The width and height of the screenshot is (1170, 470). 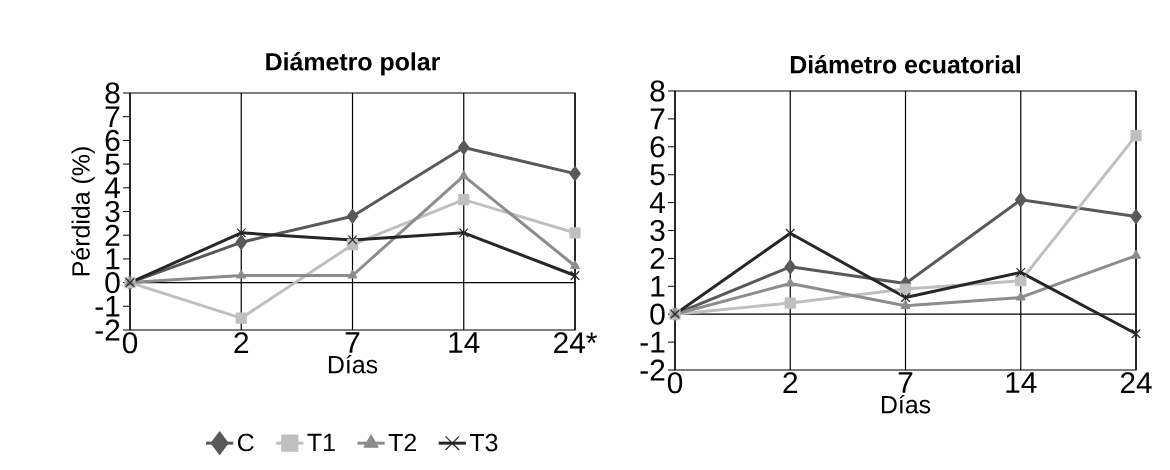 I want to click on legend-label: T2, so click(x=402, y=442).